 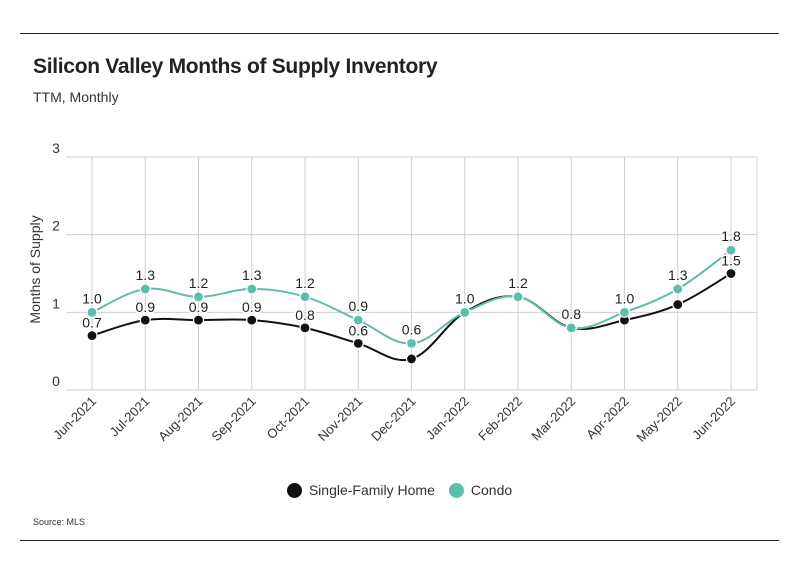 I want to click on y-axis-title: Months of Supply, so click(x=35, y=269).